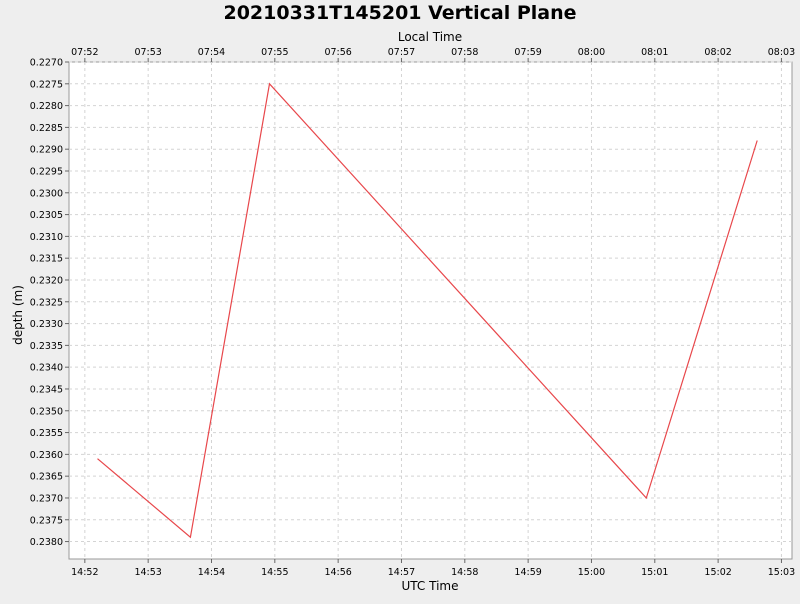 The width and height of the screenshot is (800, 604). What do you see at coordinates (46, 63) in the screenshot?
I see `y-tick-label: 0.2270` at bounding box center [46, 63].